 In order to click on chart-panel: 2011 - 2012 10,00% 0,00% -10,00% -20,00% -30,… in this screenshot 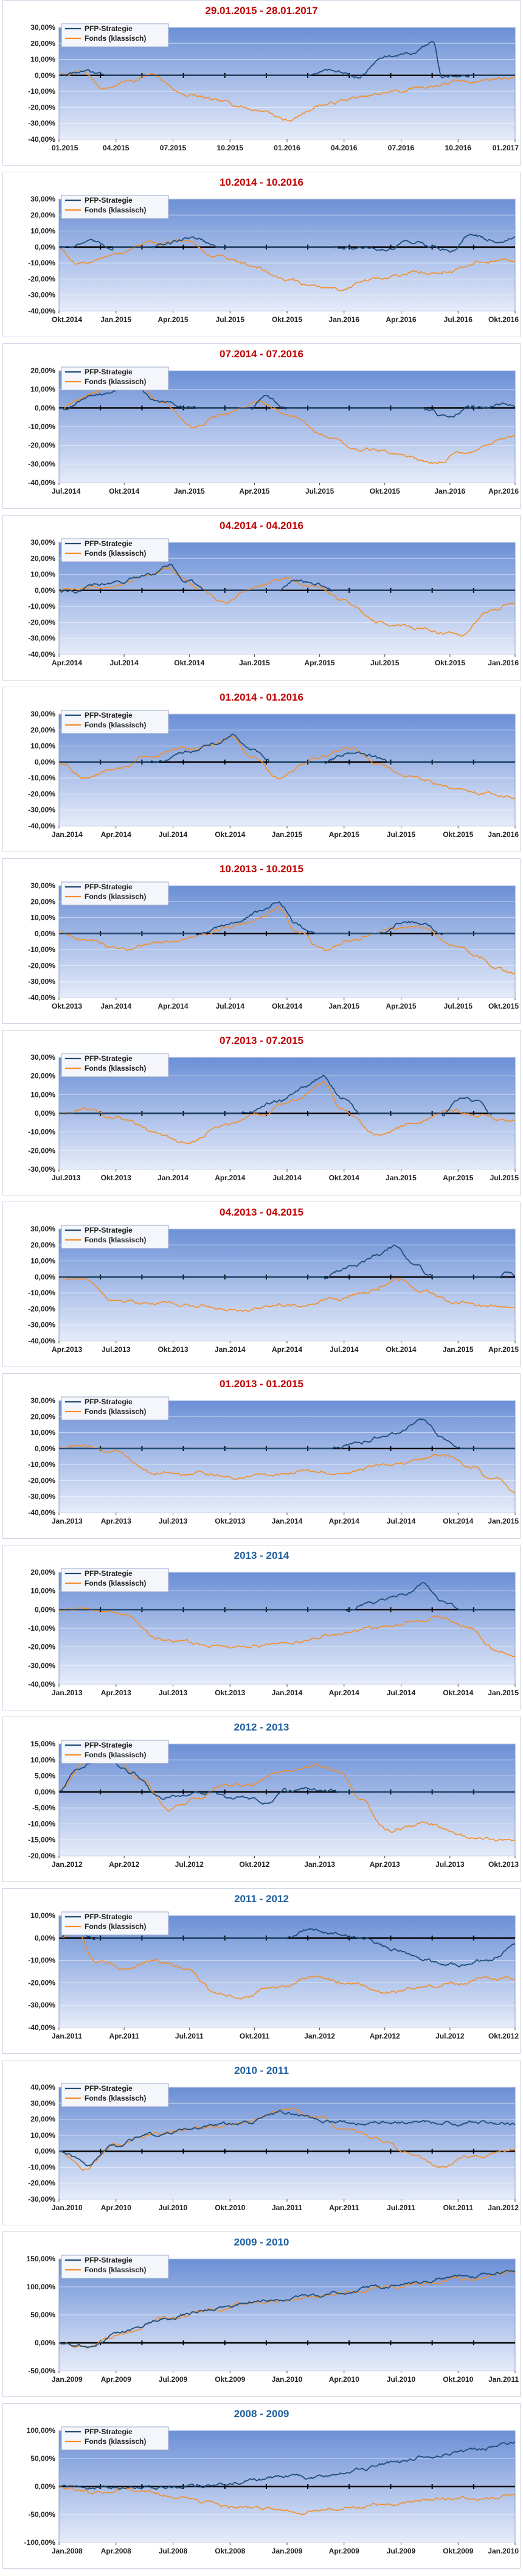, I will do `click(261, 1971)`.